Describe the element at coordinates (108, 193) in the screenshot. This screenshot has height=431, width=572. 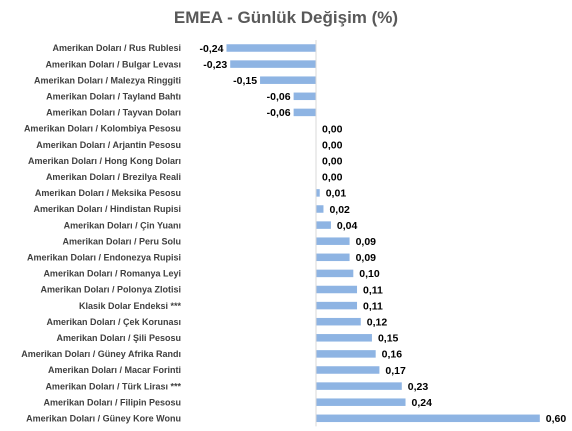
I see `category-label: Amerikan Doları / Meksika Pesosu` at that location.